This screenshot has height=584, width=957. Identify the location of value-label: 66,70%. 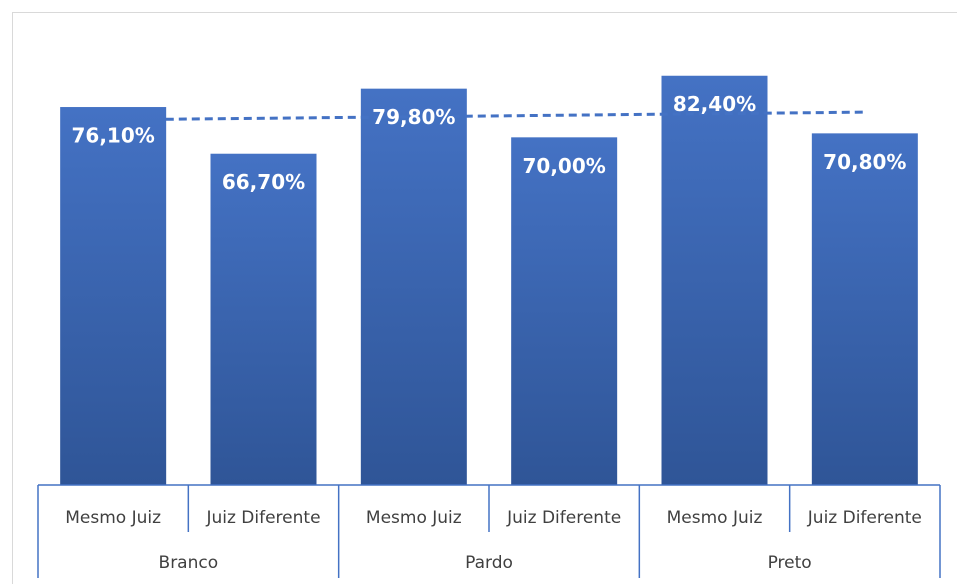
(263, 182).